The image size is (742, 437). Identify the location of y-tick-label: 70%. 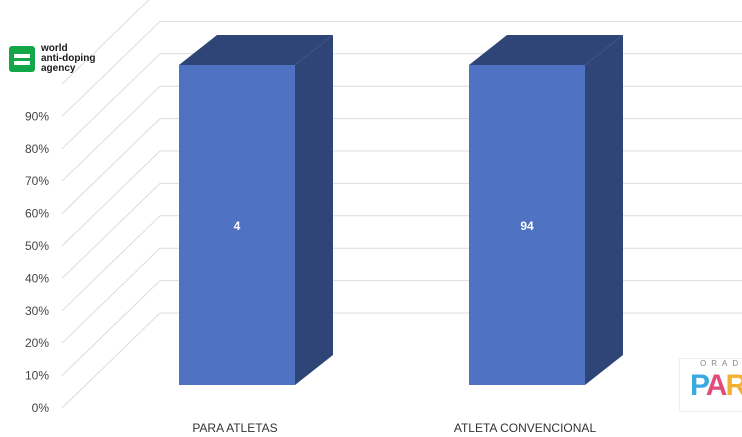
(37, 181).